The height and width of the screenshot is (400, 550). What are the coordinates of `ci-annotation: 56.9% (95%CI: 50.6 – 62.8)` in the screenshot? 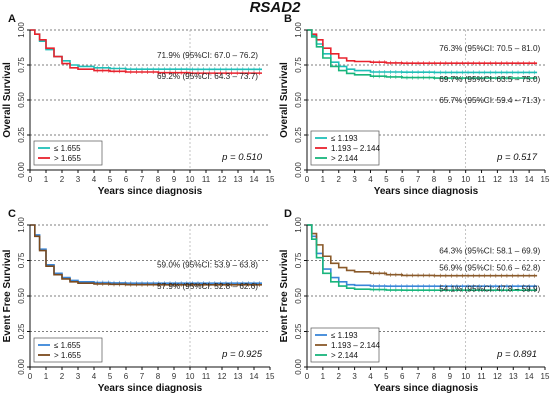 It's located at (489, 267).